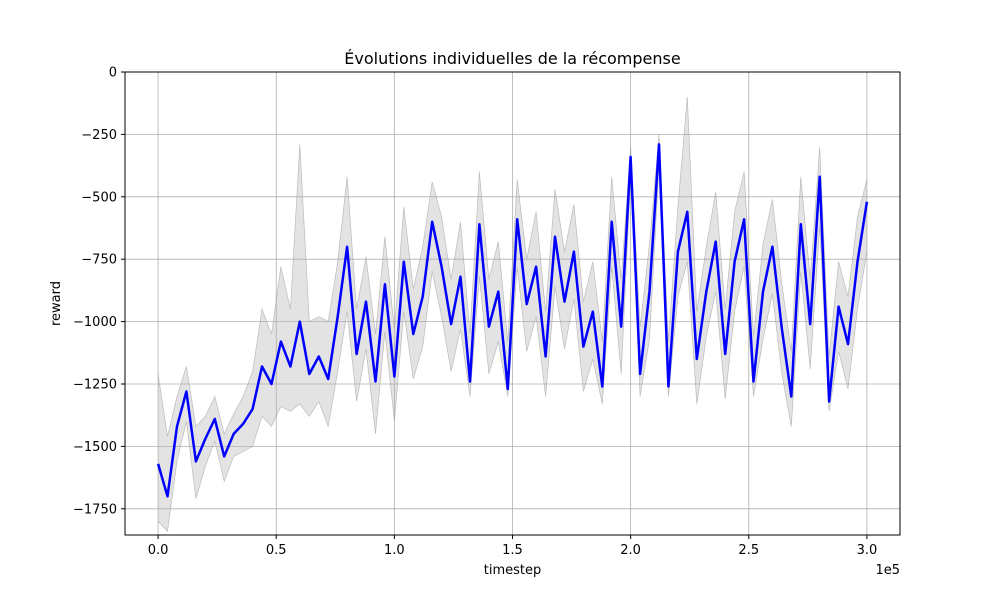 The image size is (1000, 600). Describe the element at coordinates (887, 570) in the screenshot. I see `x-axis-offset-label: 1e5` at that location.